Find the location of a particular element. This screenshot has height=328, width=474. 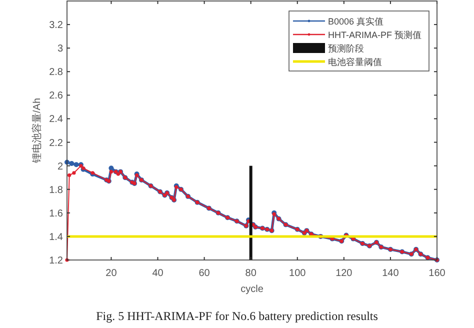

y-tick-label: 2.4 is located at coordinates (56, 120).